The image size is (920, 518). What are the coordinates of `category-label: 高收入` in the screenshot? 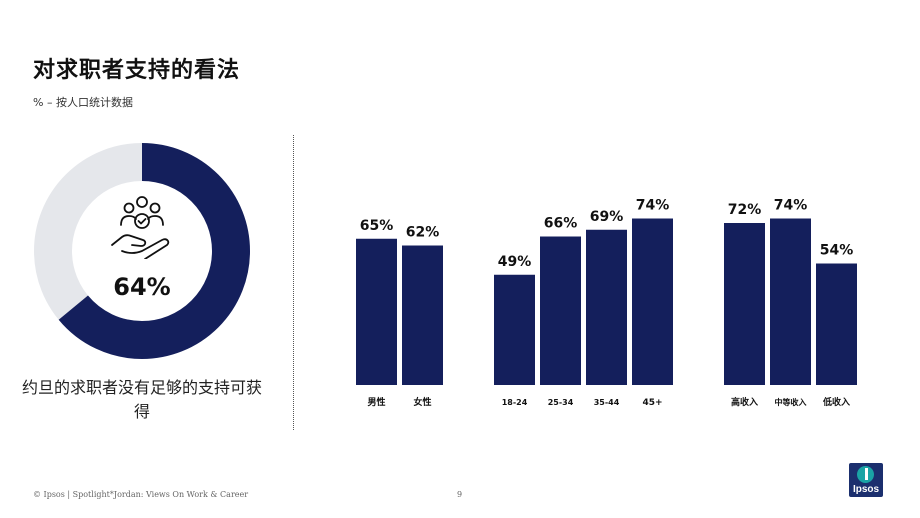 It's located at (744, 402).